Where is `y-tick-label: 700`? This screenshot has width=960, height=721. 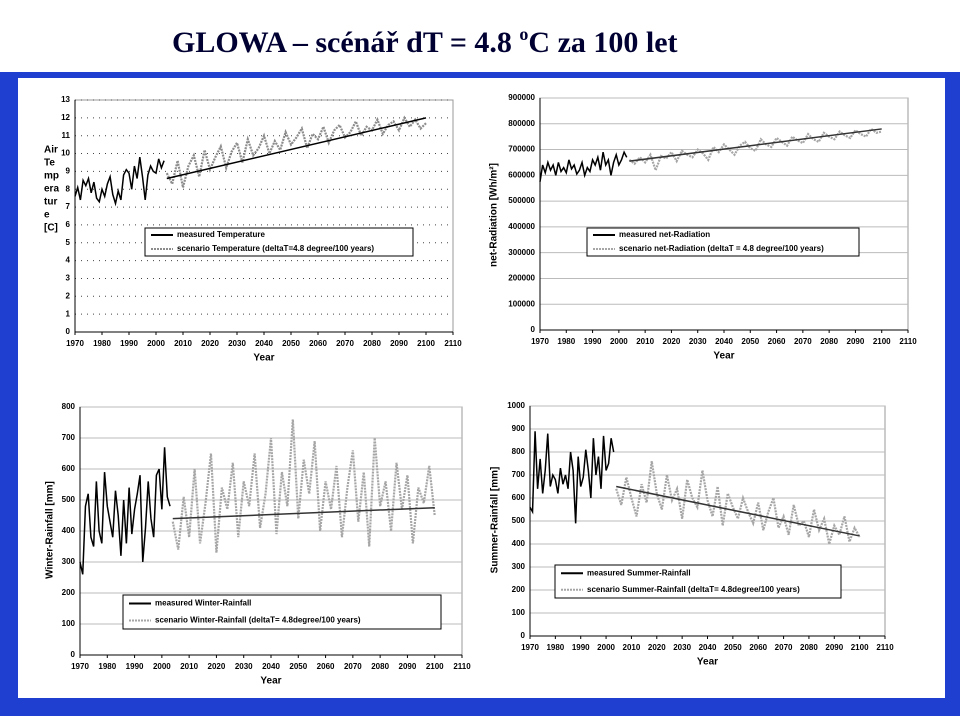
y-tick-label: 700 is located at coordinates (519, 474).